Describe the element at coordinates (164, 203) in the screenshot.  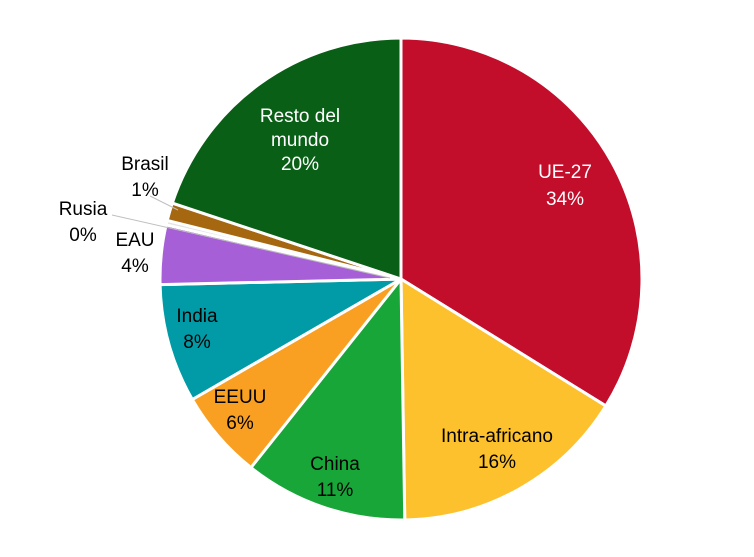
I see `leader-line-brasil` at that location.